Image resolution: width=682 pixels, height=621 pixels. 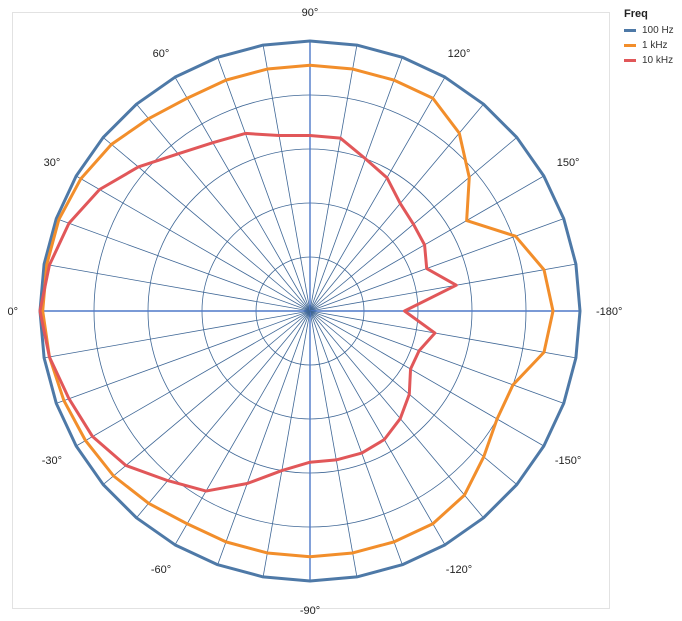 What do you see at coordinates (161, 54) in the screenshot?
I see `angle-tick-label: 60°` at bounding box center [161, 54].